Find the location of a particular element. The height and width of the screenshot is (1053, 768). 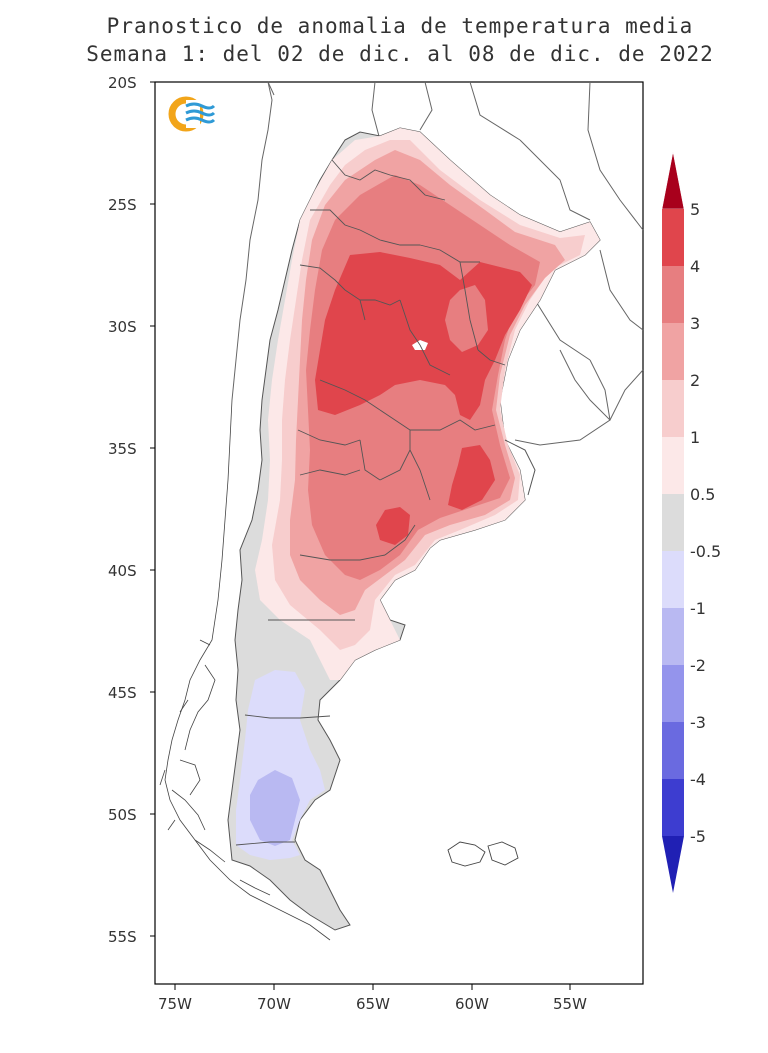

colorbar-label-2: 2 is located at coordinates (695, 380).